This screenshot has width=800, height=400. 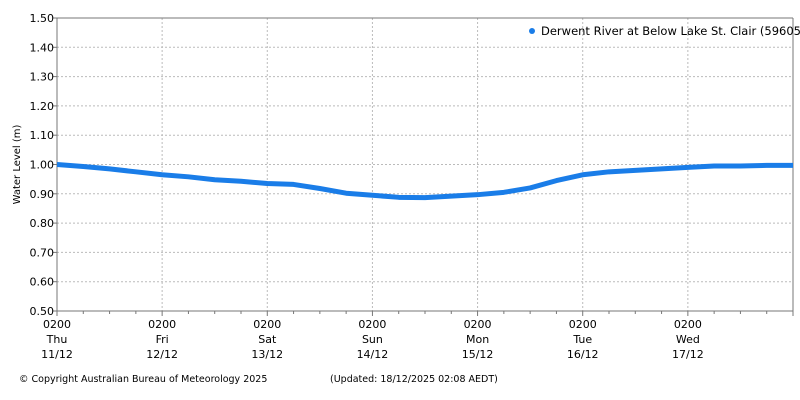 I want to click on x-tick-label: 16/12, so click(x=583, y=354).